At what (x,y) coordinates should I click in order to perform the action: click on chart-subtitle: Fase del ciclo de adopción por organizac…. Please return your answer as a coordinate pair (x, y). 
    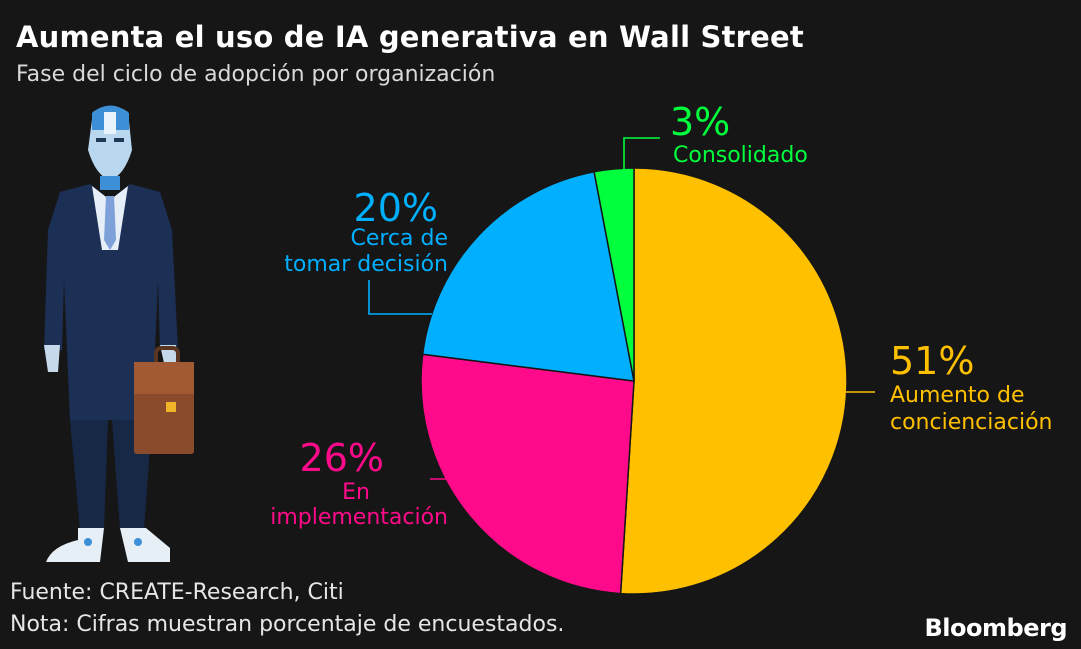
    Looking at the image, I should click on (256, 74).